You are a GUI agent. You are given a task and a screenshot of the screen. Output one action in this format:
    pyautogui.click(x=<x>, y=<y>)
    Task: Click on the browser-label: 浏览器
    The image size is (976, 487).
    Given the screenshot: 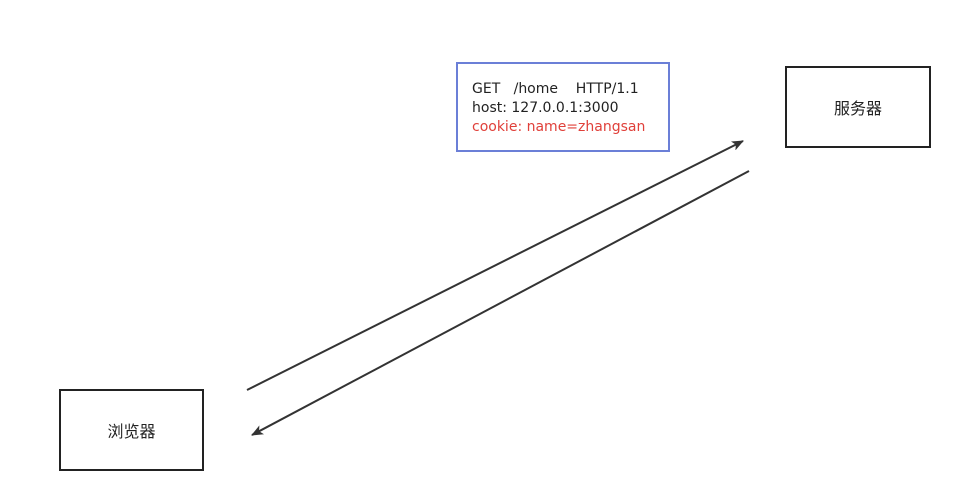 What is the action you would take?
    pyautogui.click(x=131, y=431)
    